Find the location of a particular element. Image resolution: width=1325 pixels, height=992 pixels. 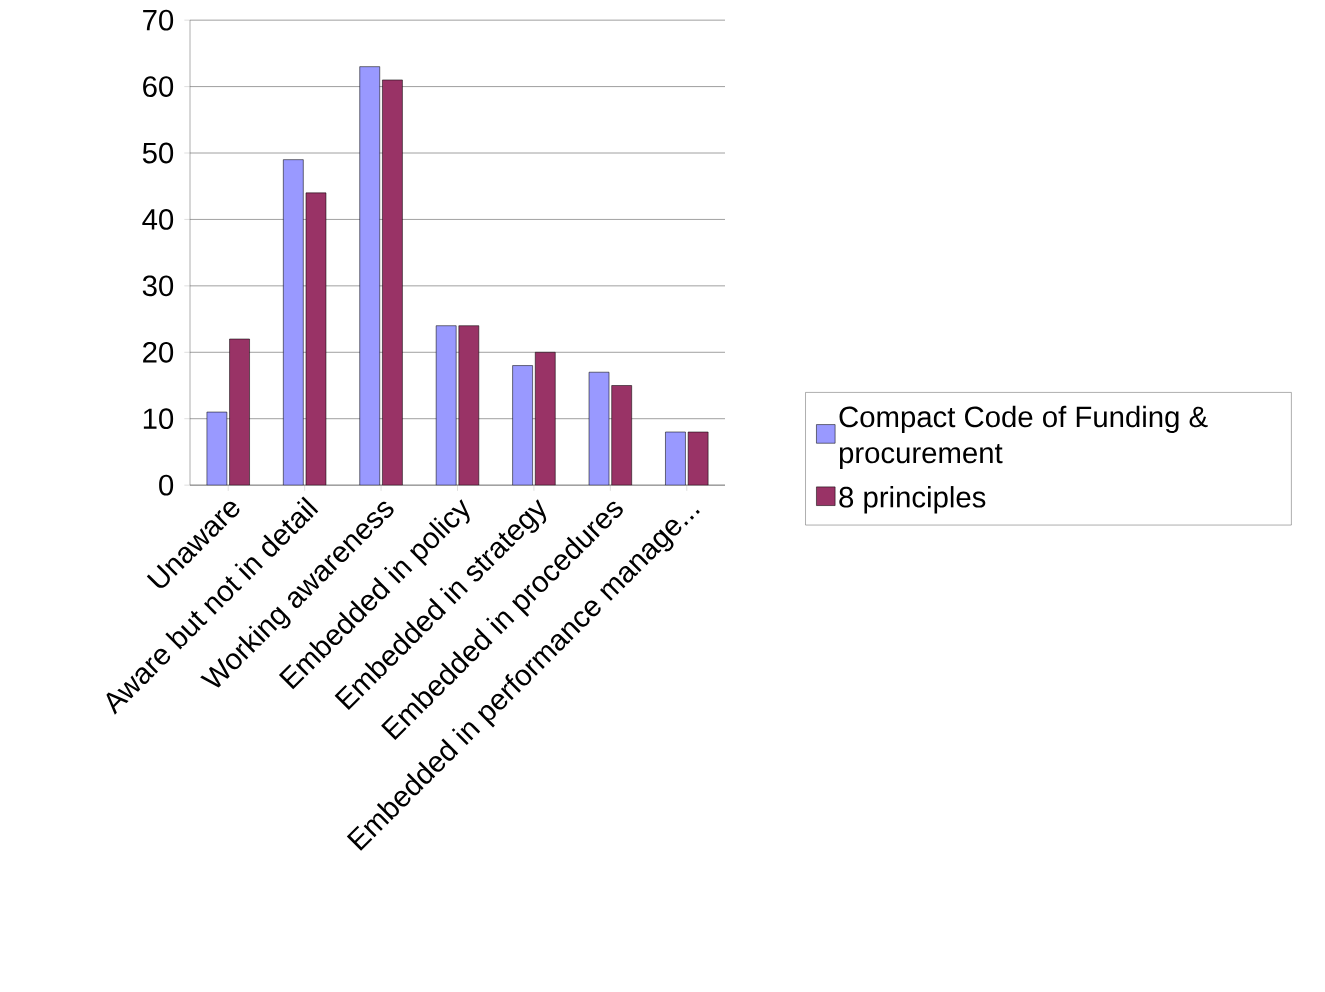

y-tick-label: 20 is located at coordinates (158, 352).